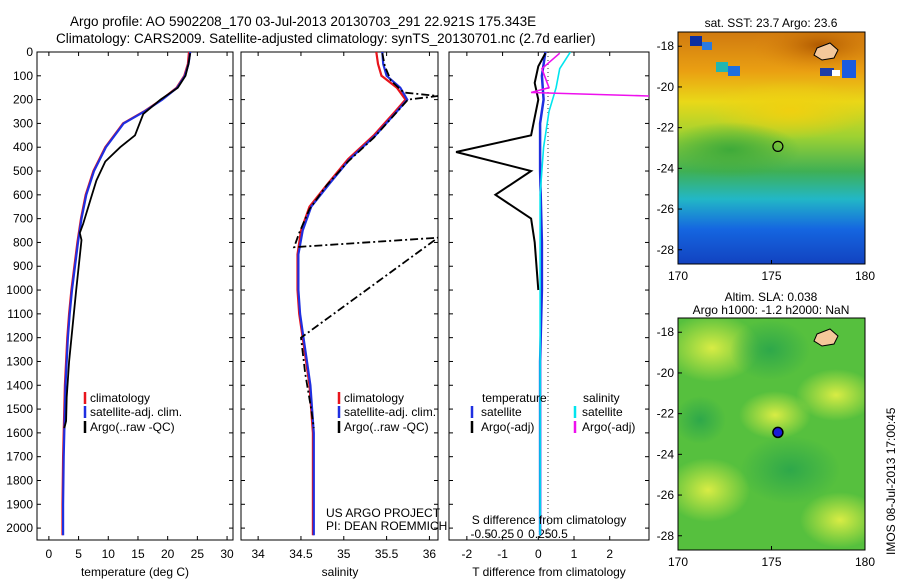  Describe the element at coordinates (549, 572) in the screenshot. I see `t-diff-xlabel: T difference from climatology` at that location.